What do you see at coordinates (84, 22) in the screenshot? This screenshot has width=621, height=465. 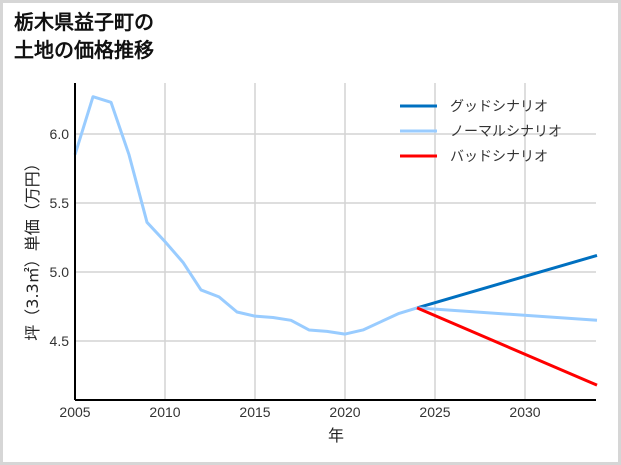 I see `title-line-1: 栃木県益子町の` at bounding box center [84, 22].